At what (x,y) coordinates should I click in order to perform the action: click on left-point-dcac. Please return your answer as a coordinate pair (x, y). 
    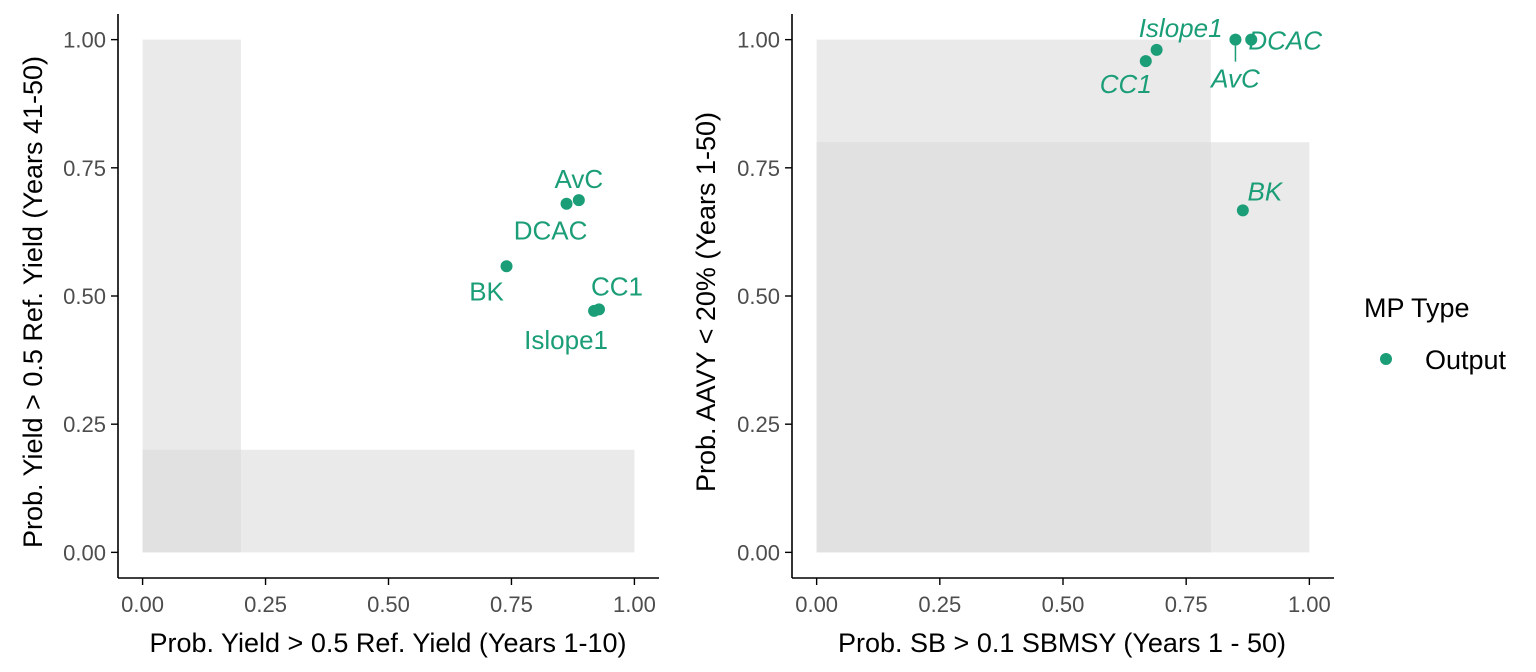
    Looking at the image, I should click on (566, 203).